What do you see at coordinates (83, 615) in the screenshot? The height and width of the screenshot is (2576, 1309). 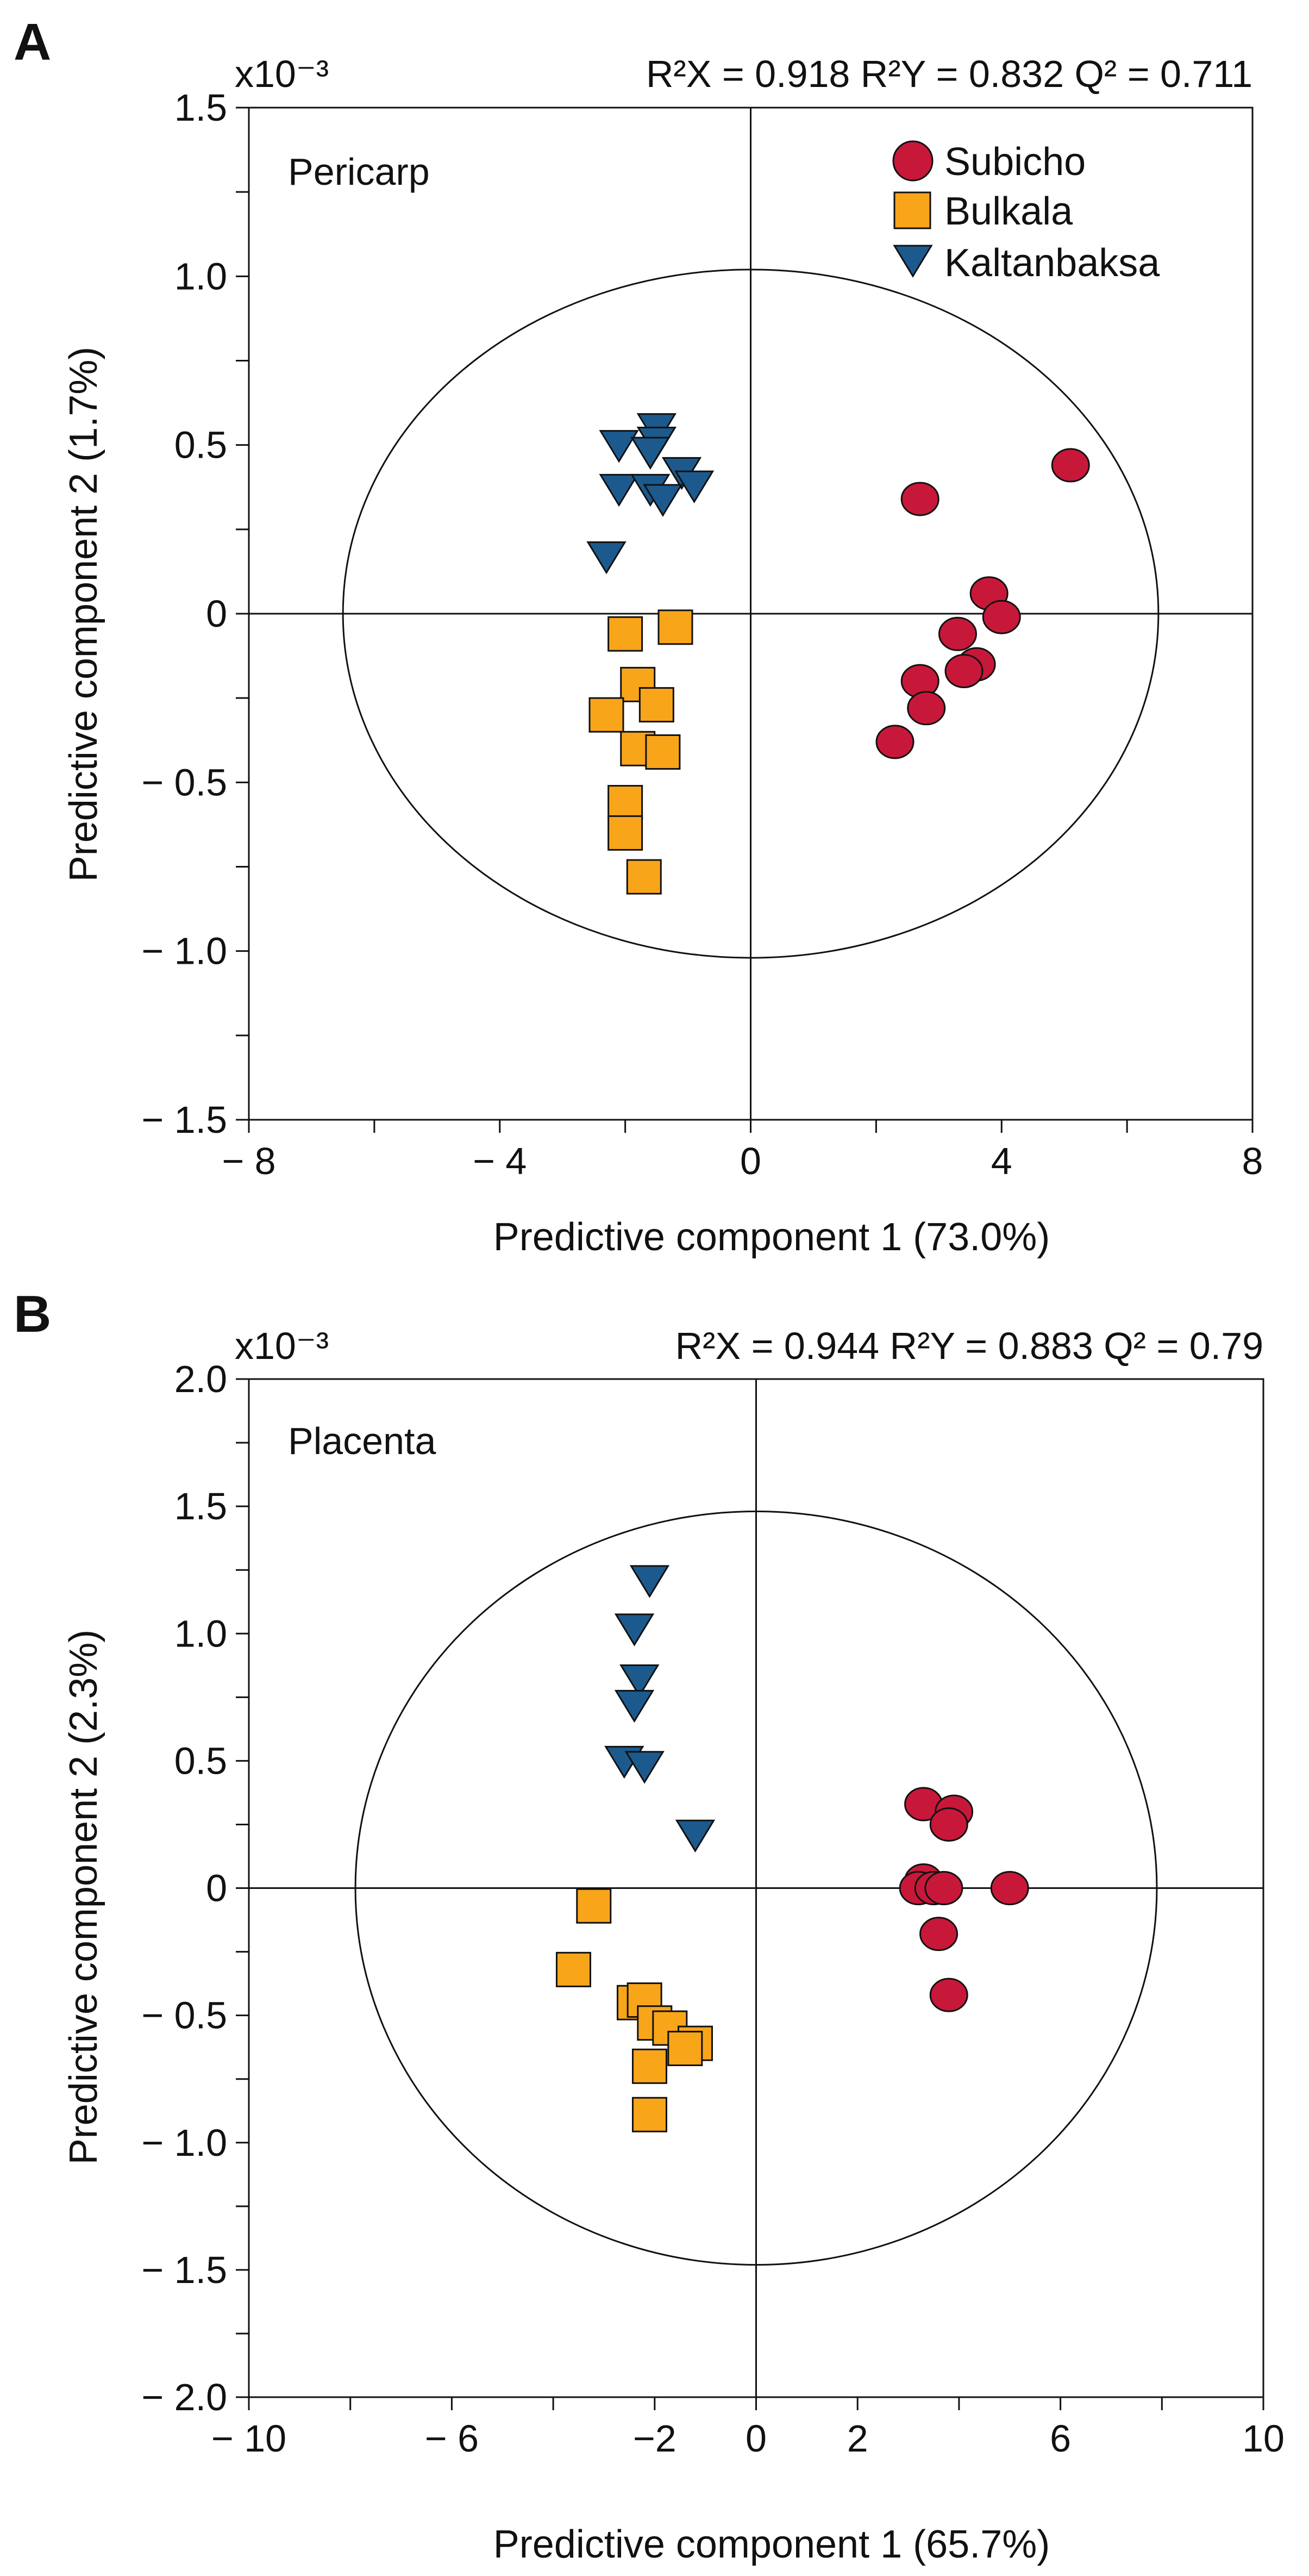 I see `panel-a-y-axis-title: Predictive component 2 (1.7%)` at bounding box center [83, 615].